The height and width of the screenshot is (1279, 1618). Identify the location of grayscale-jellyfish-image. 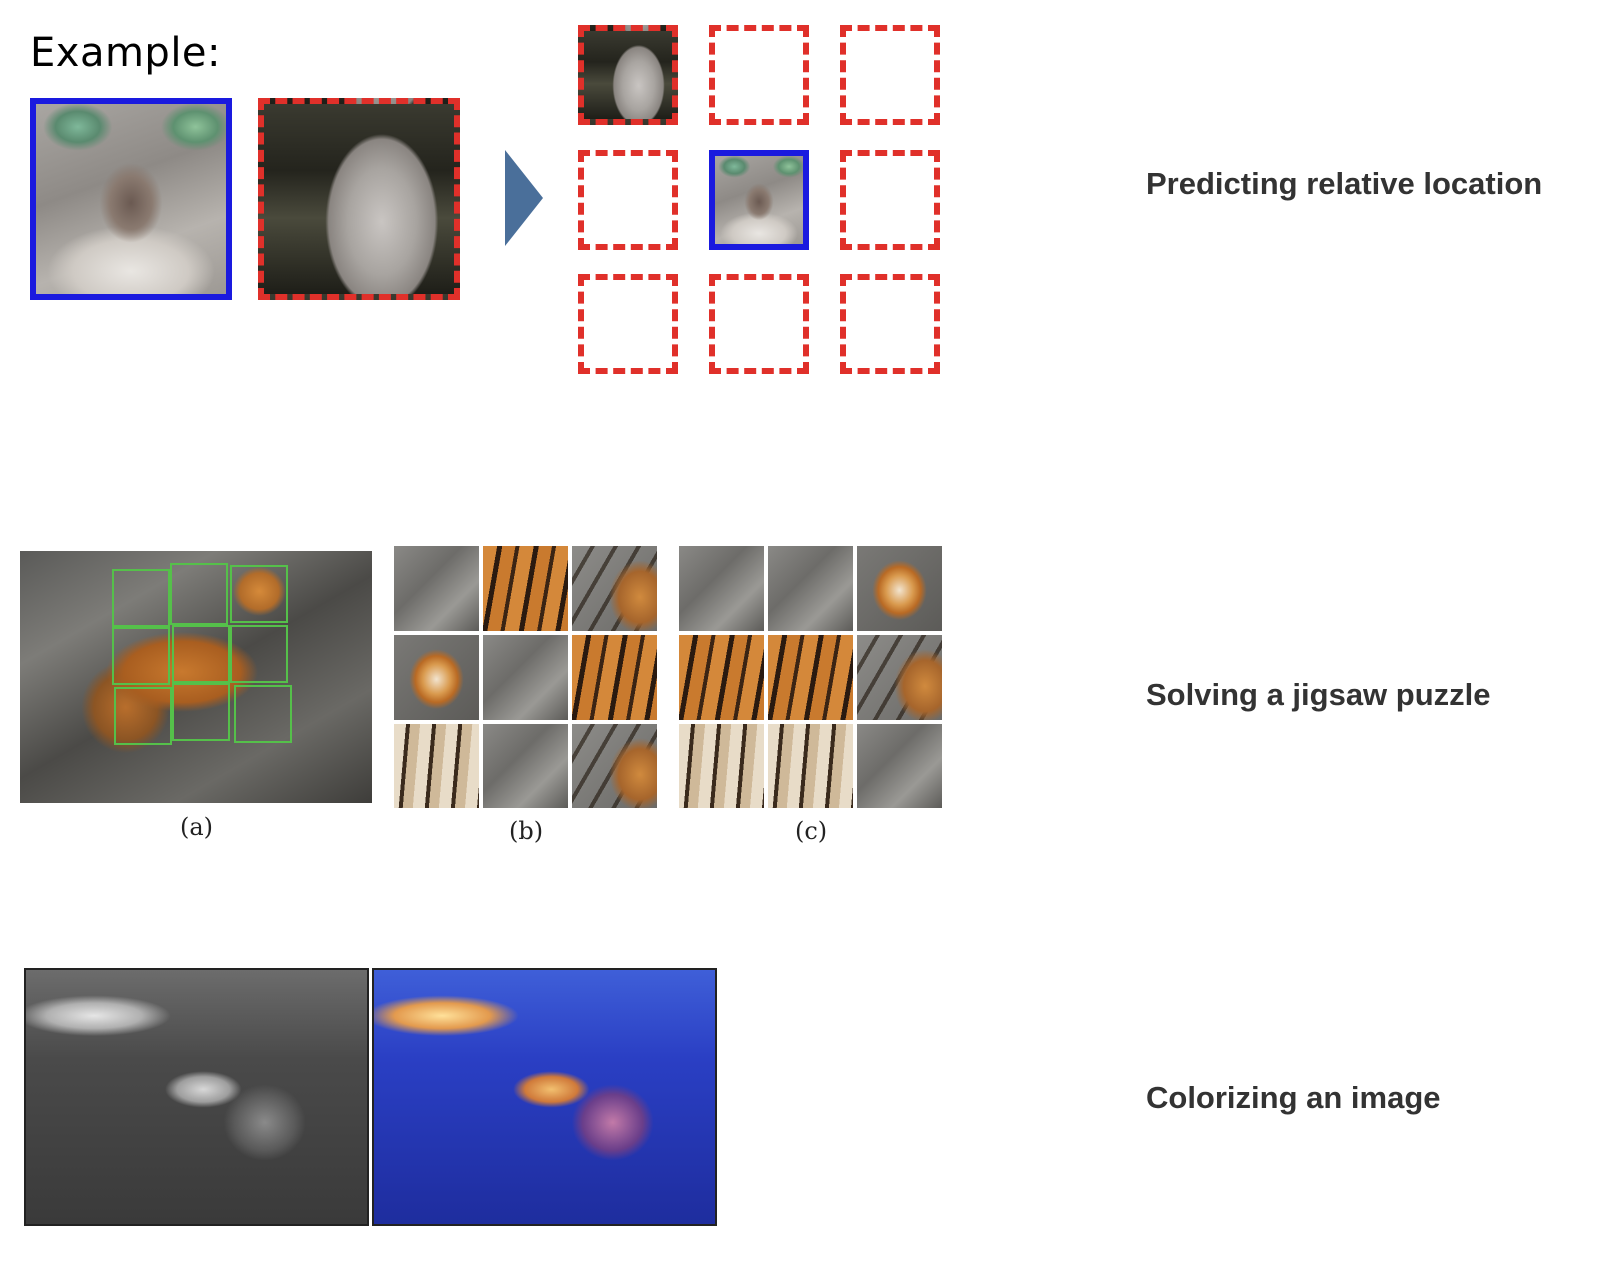
(196, 1097).